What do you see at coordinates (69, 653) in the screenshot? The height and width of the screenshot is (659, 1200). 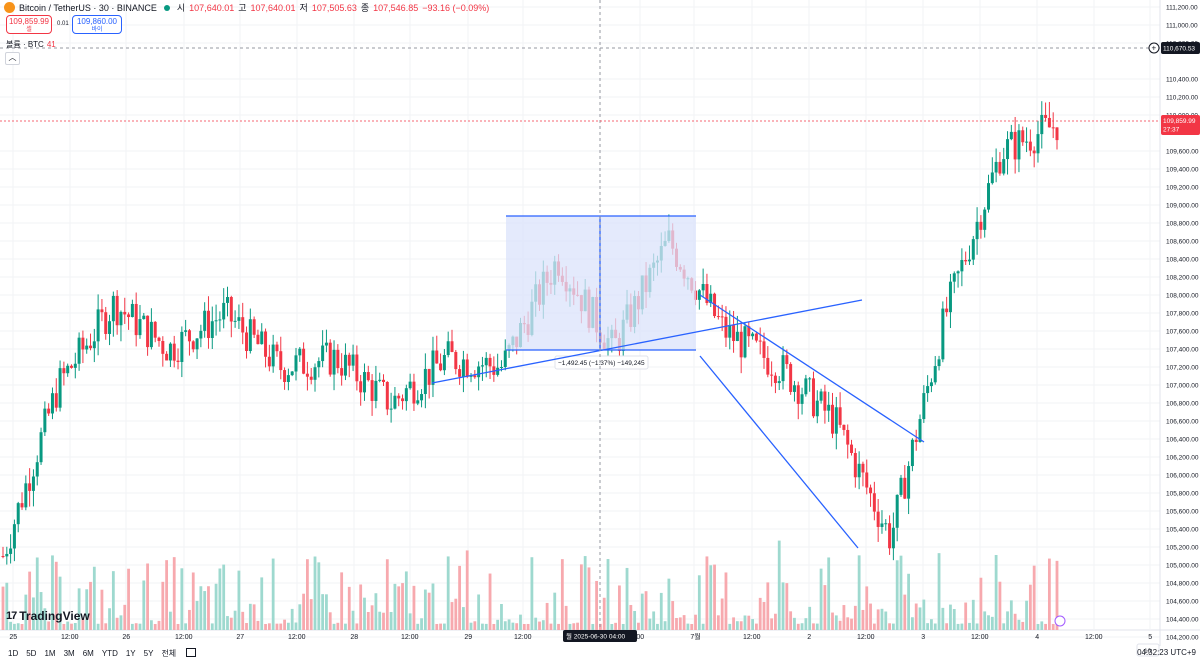 I see `timeframe-3: 3M` at bounding box center [69, 653].